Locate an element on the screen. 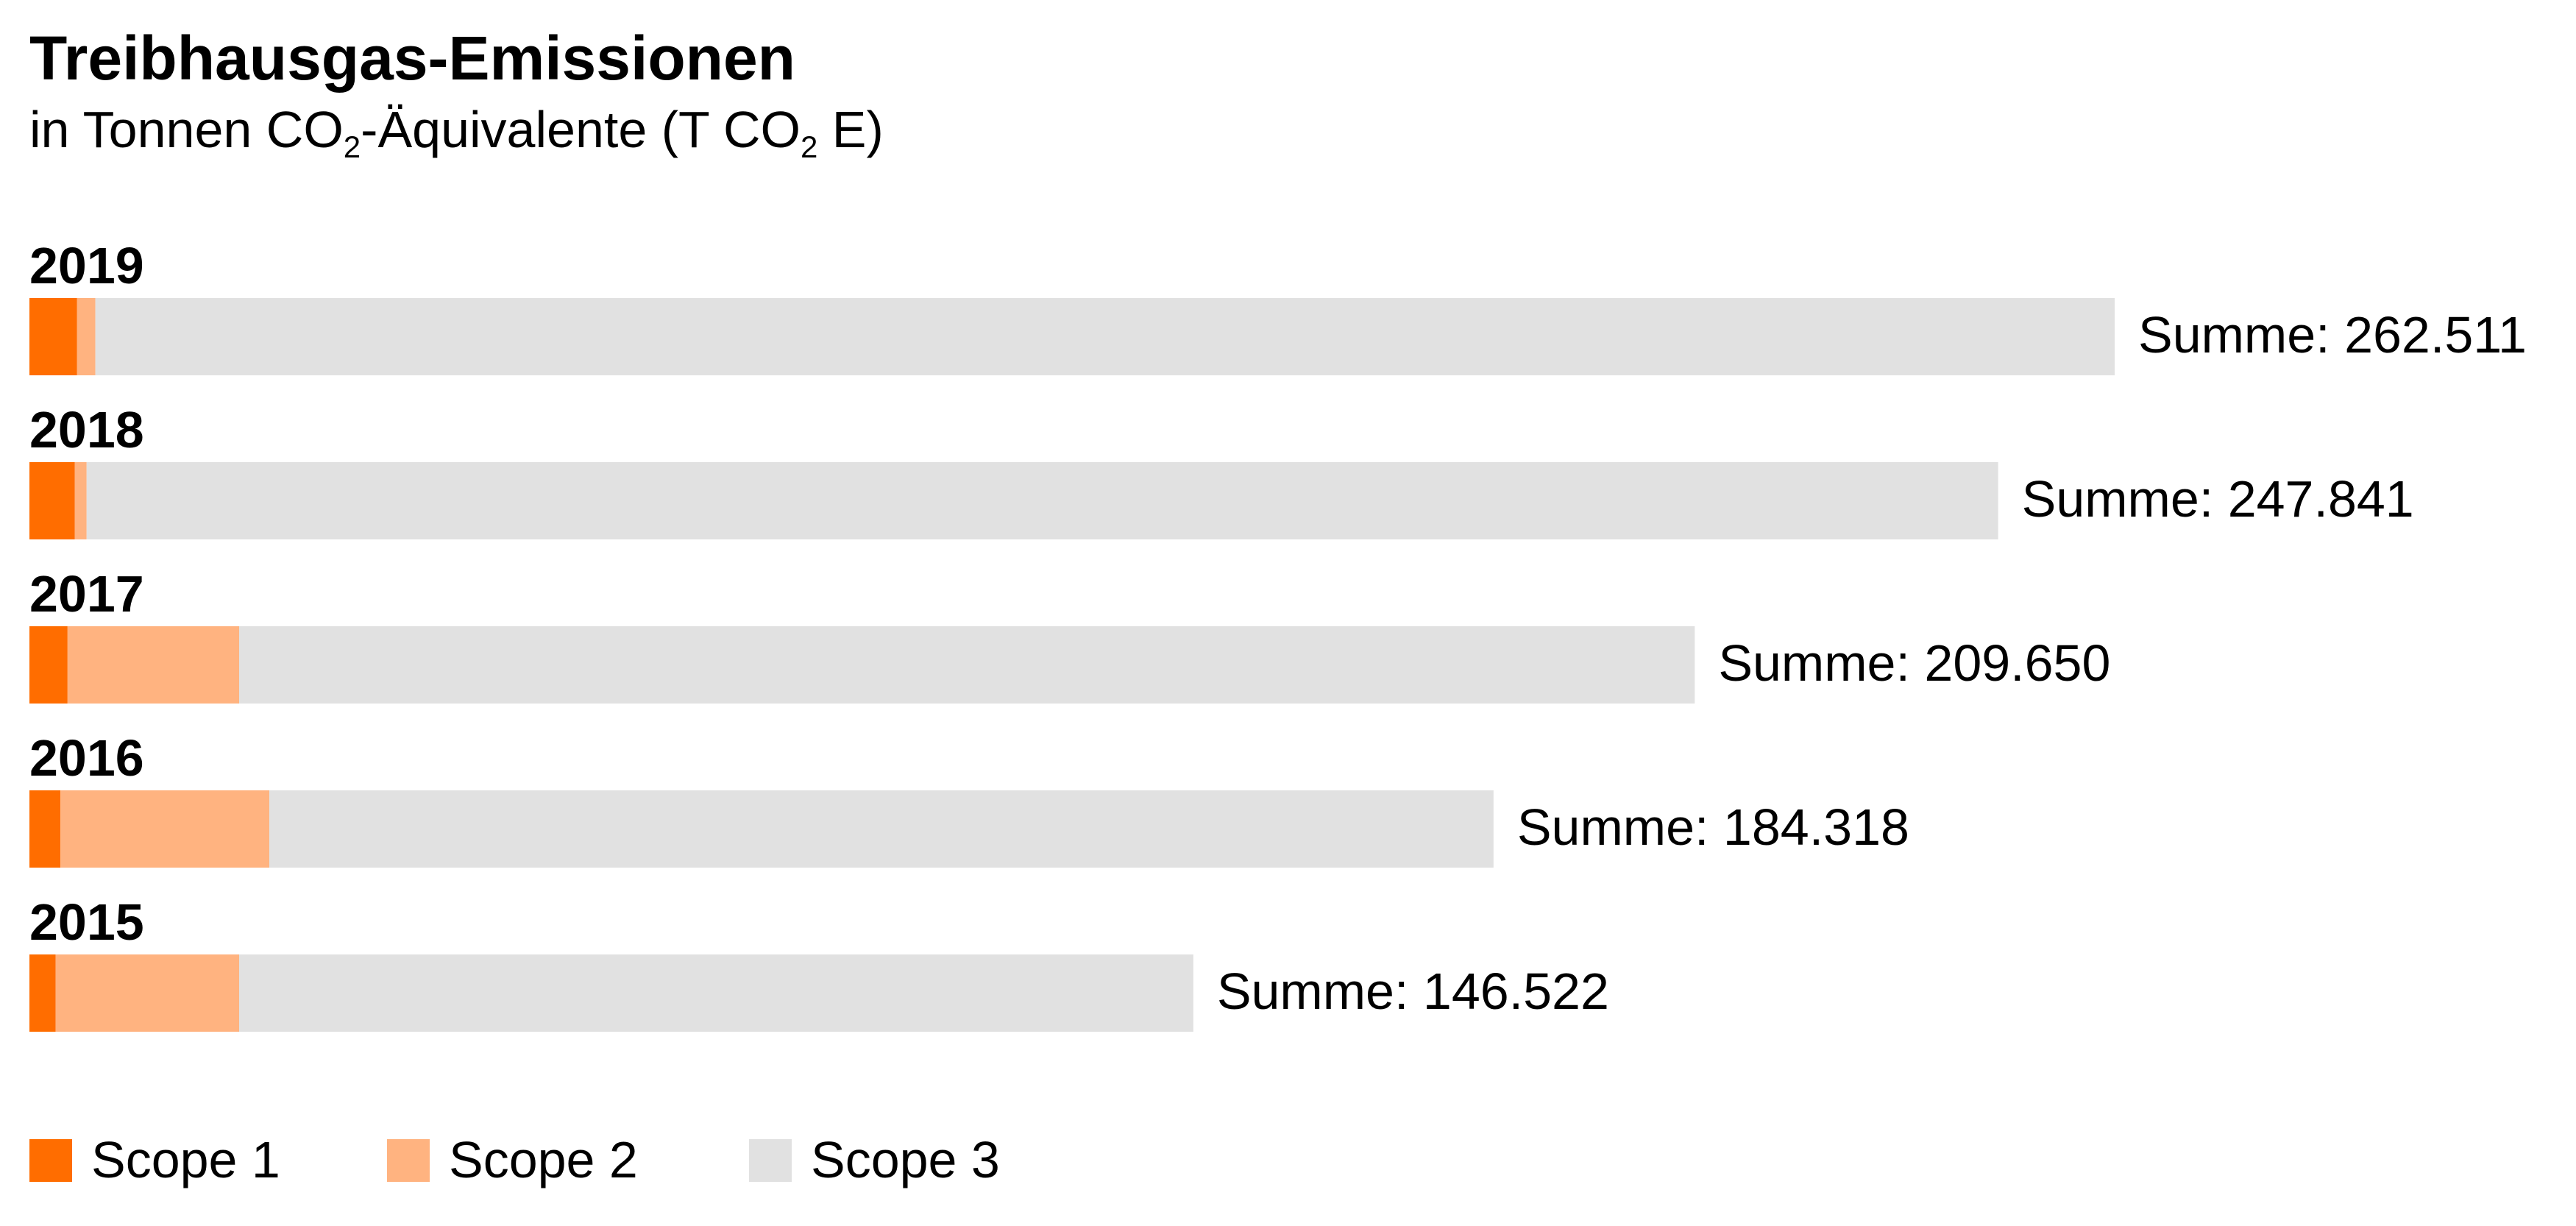 This screenshot has width=2576, height=1226. subtitle-part-2: -Äquivalente (T CO is located at coordinates (581, 129).